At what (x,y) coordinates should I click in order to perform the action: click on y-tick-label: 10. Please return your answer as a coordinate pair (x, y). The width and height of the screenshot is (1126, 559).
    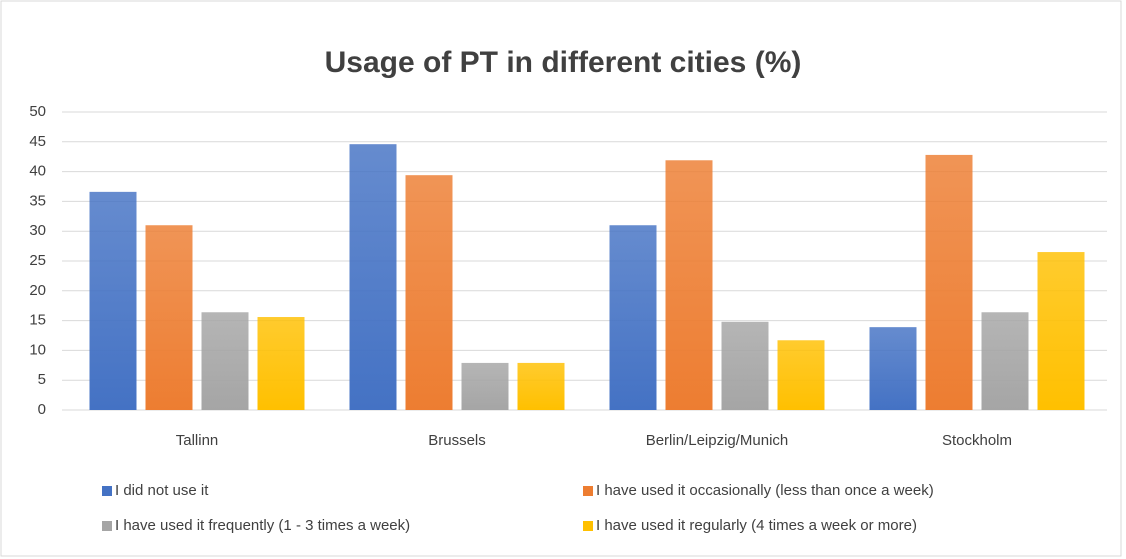
    Looking at the image, I should click on (37, 349).